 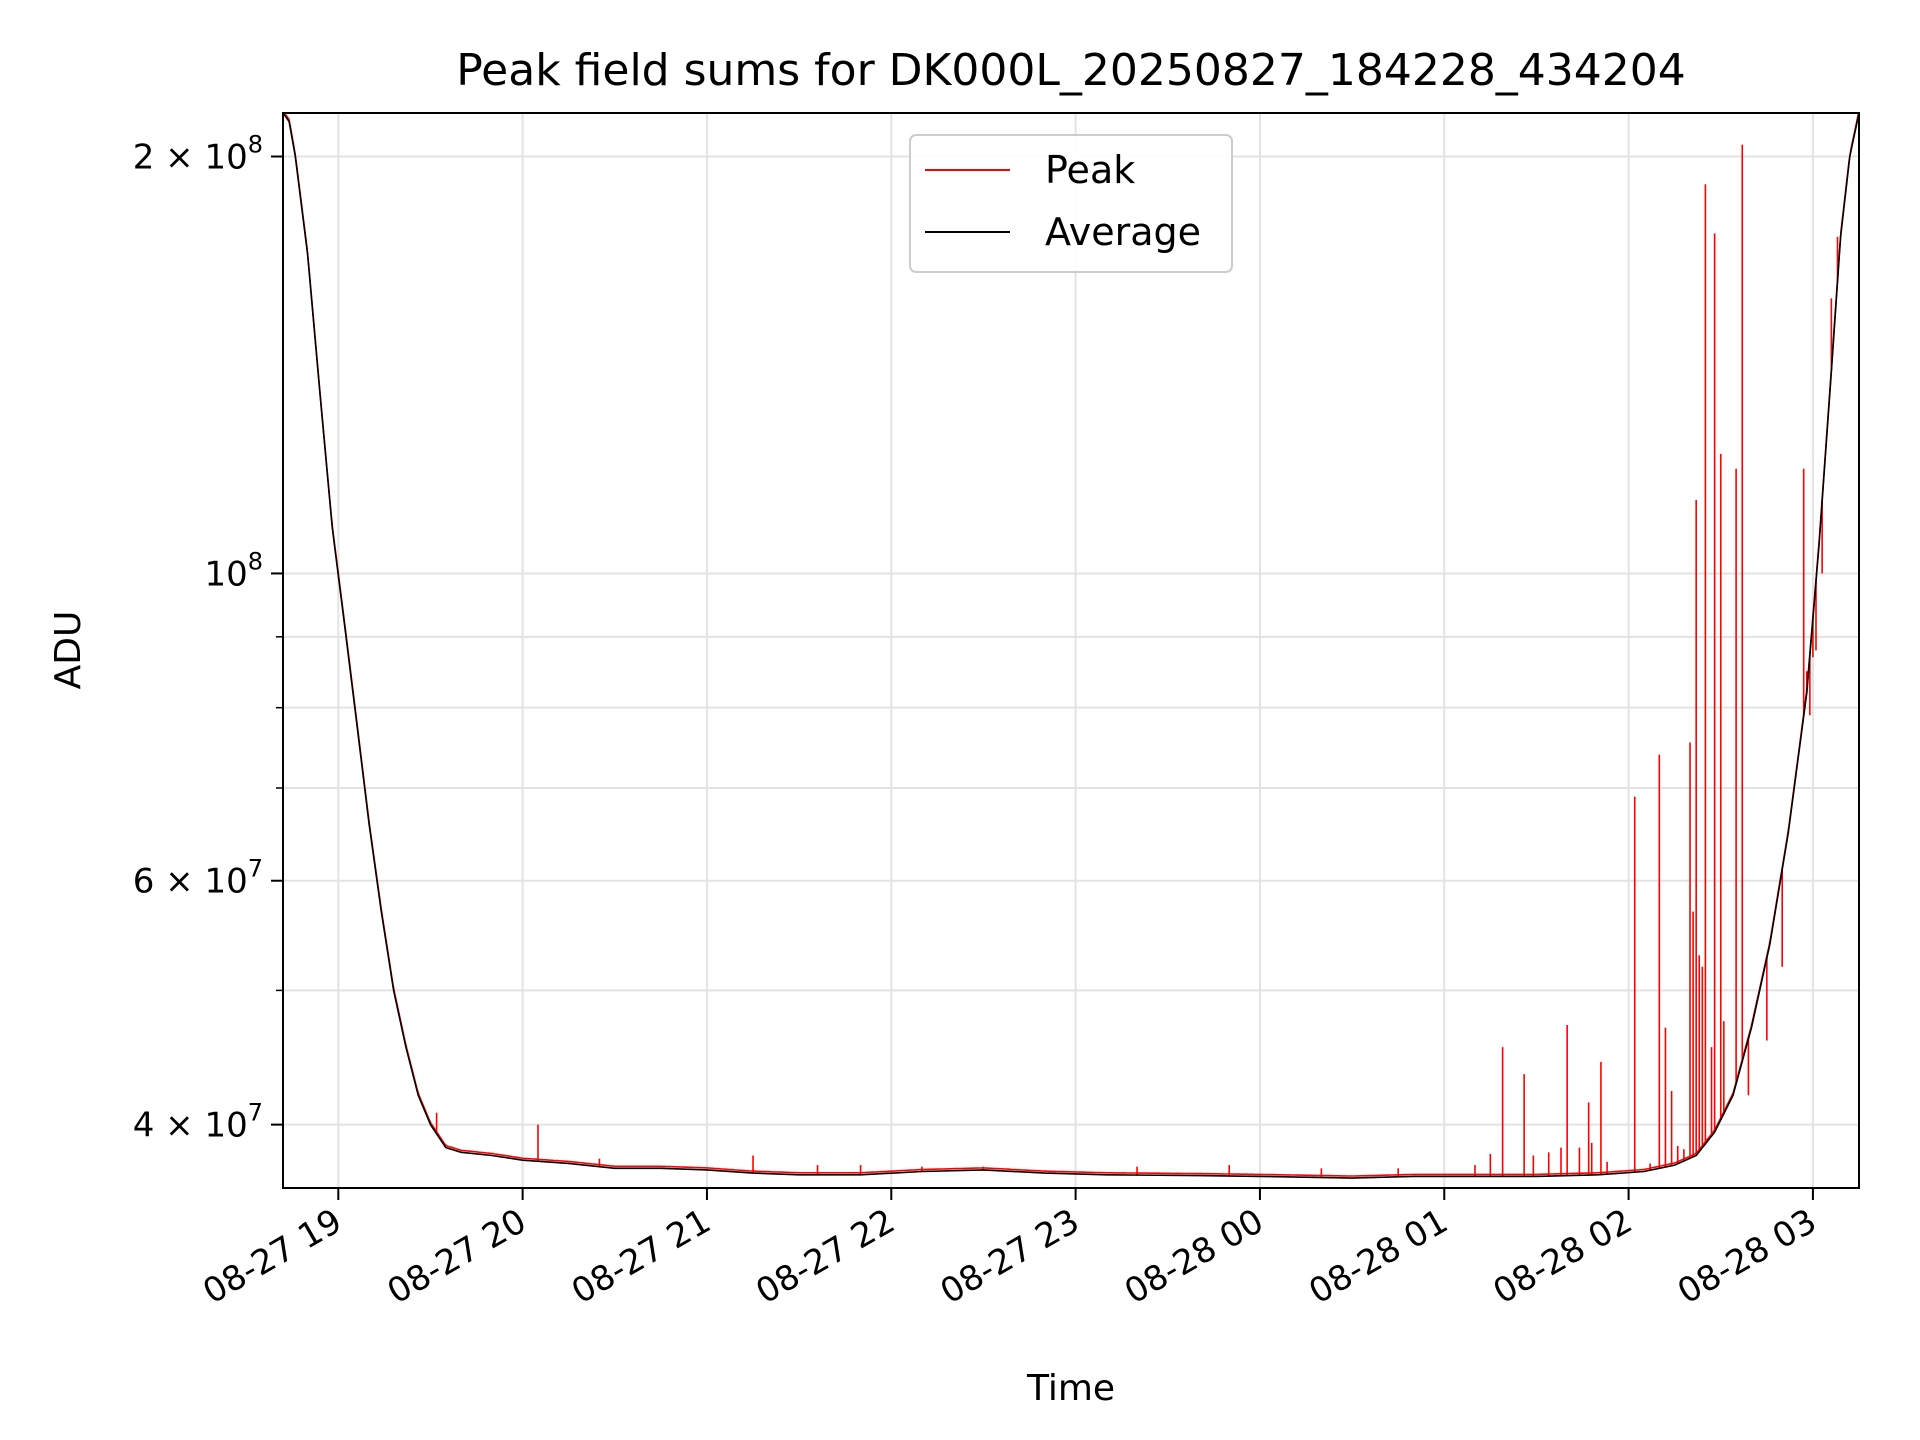 What do you see at coordinates (1123, 232) in the screenshot?
I see `legend-label-average: Average` at bounding box center [1123, 232].